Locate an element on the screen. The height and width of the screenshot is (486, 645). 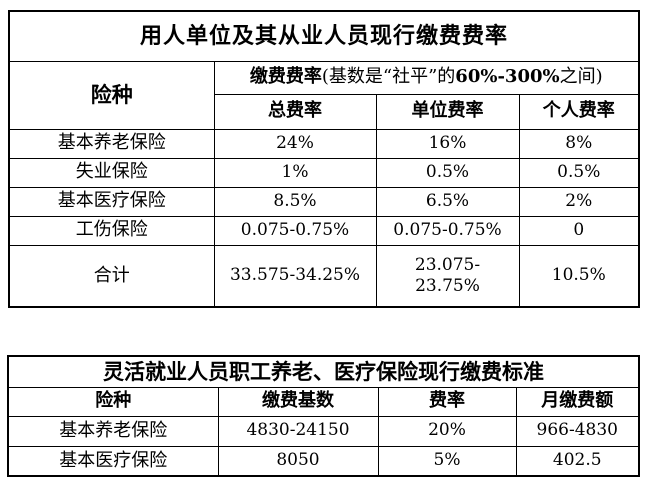
cell-employer-rate: 0.075-0.75% is located at coordinates (447, 230).